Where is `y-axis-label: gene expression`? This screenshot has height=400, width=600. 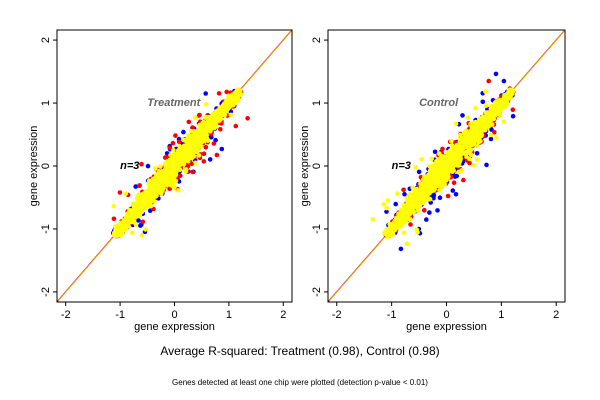
y-axis-label: gene expression is located at coordinates (34, 166).